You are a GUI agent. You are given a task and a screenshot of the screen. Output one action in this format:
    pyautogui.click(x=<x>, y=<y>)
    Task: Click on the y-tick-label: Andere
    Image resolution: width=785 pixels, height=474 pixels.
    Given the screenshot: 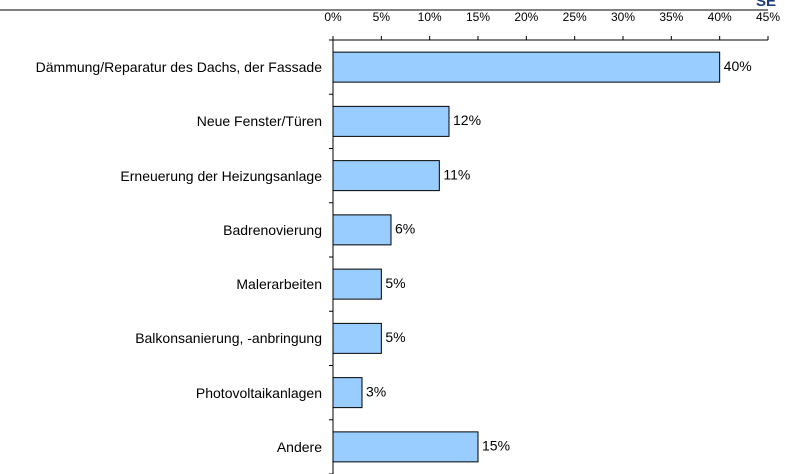 What is the action you would take?
    pyautogui.click(x=299, y=446)
    